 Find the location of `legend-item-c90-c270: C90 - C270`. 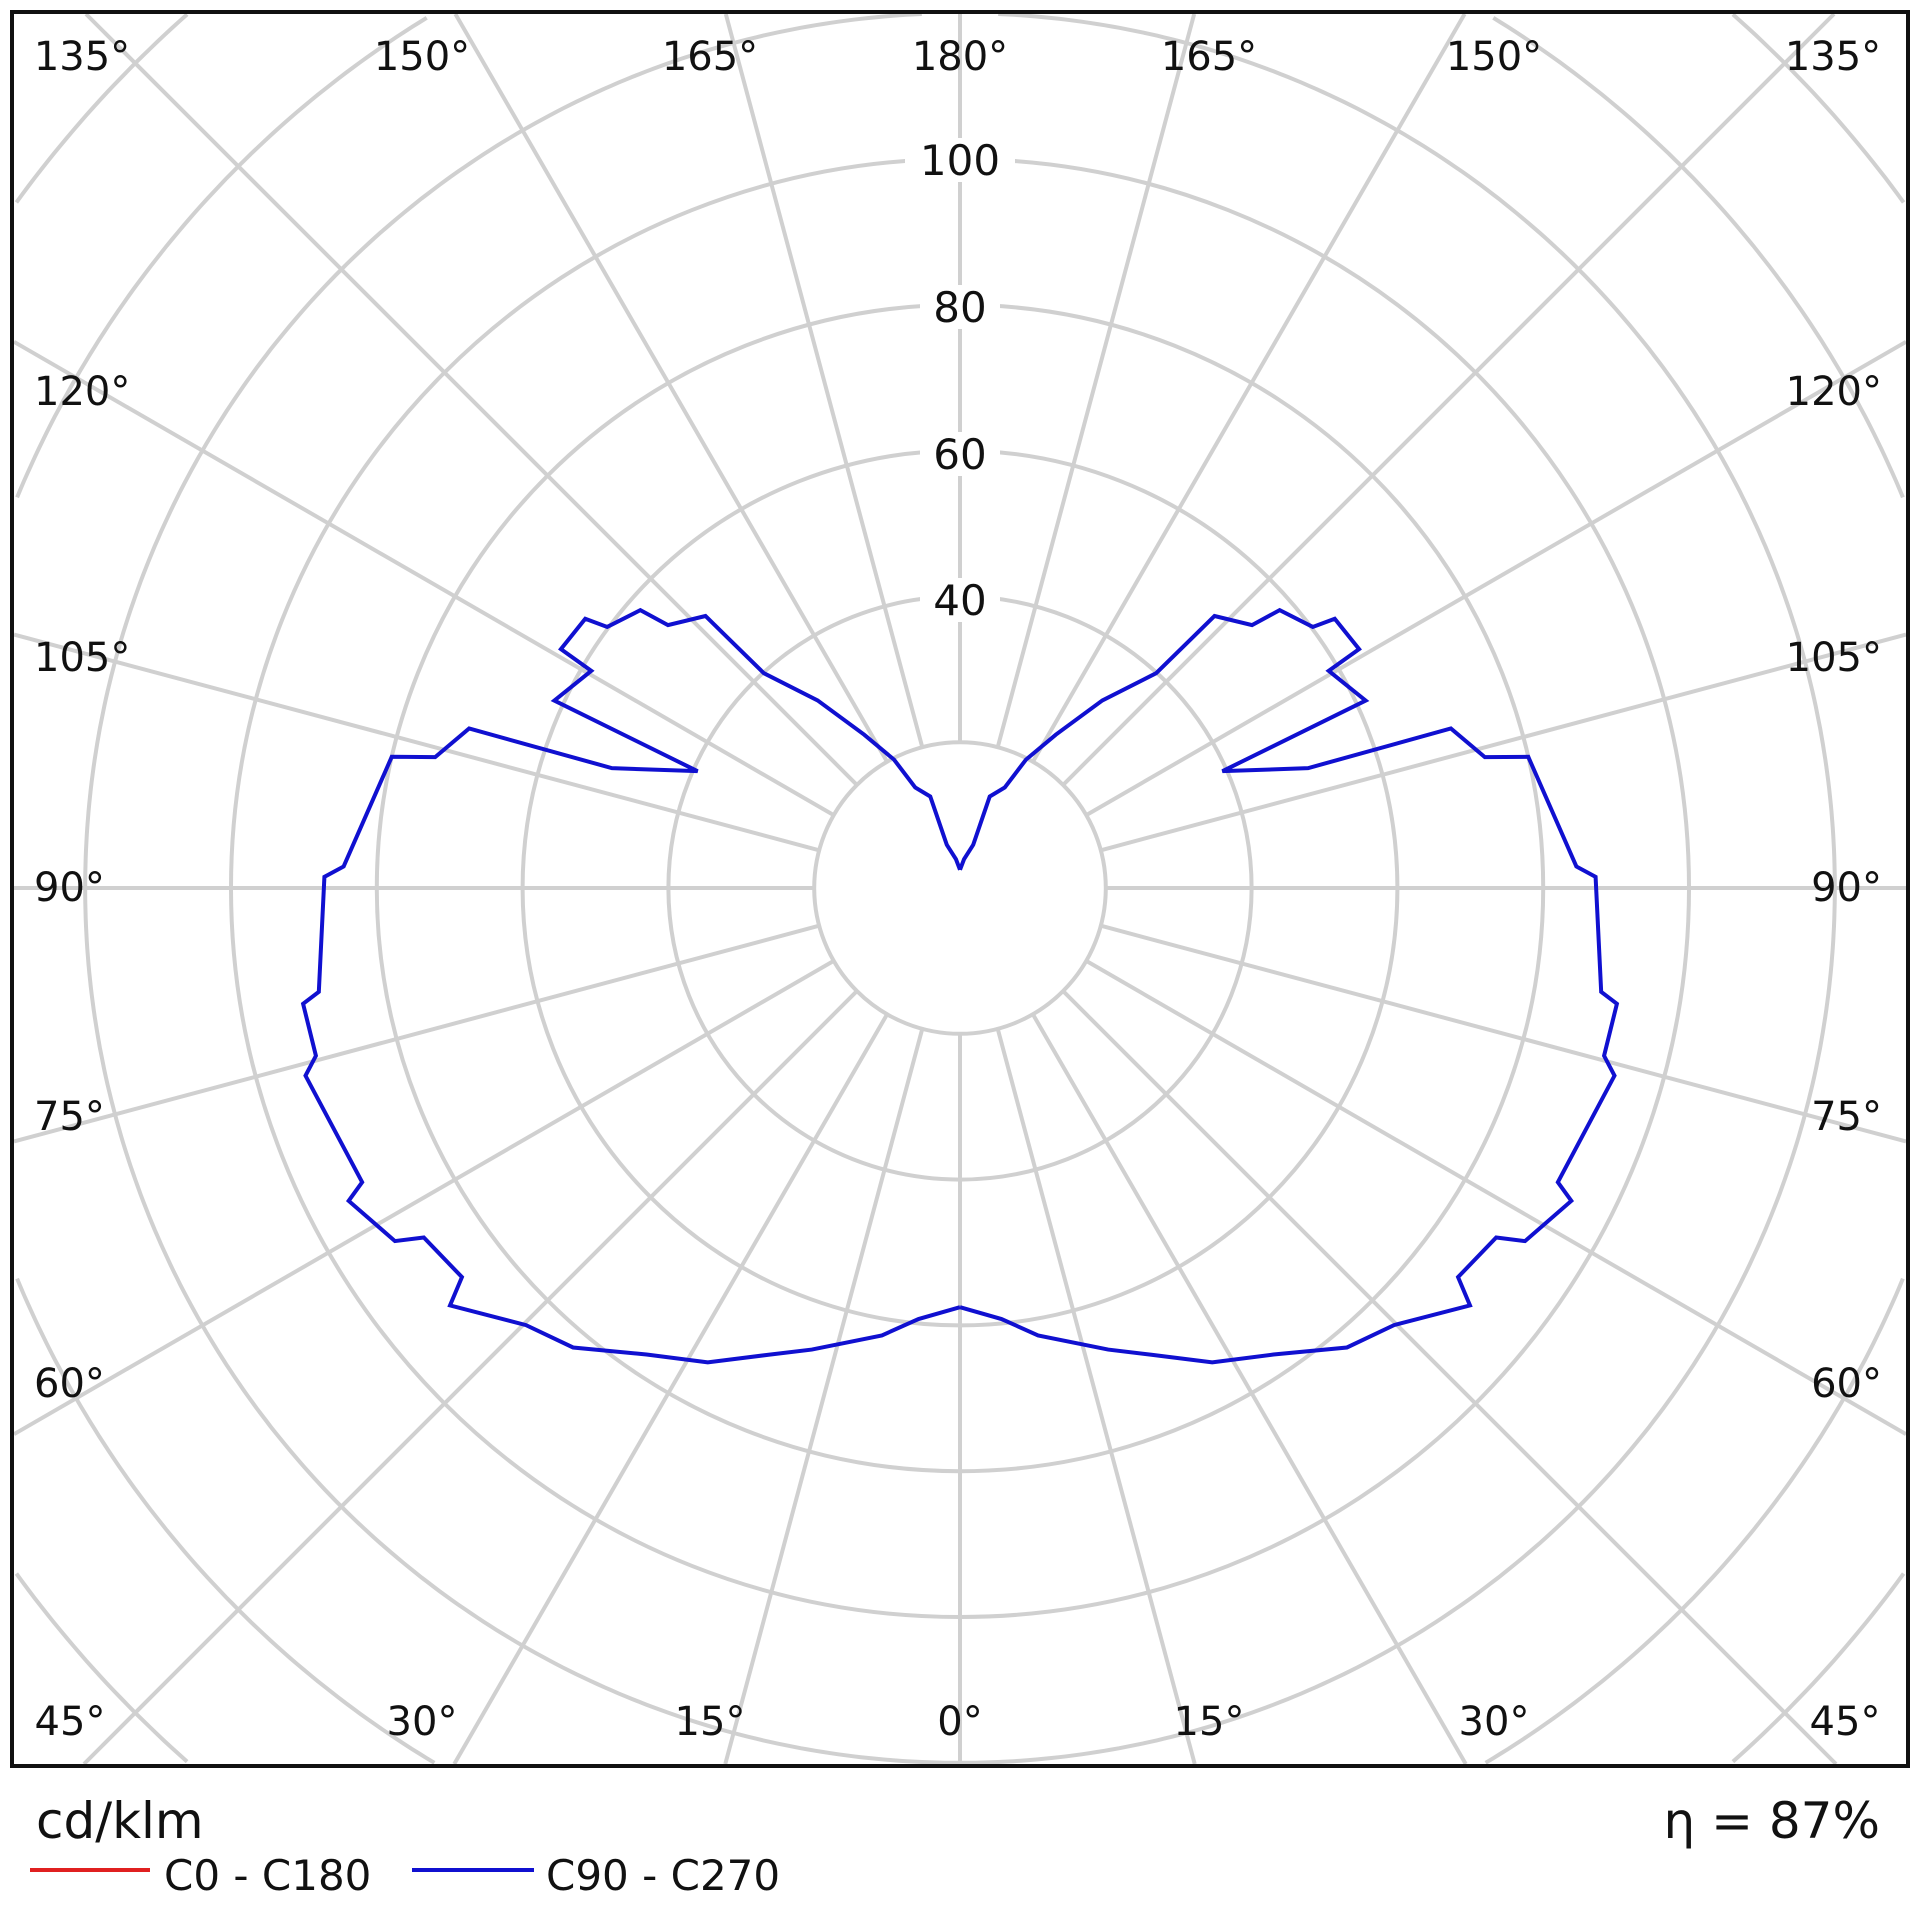

legend-item-c90-c270: C90 - C270 is located at coordinates (596, 1875).